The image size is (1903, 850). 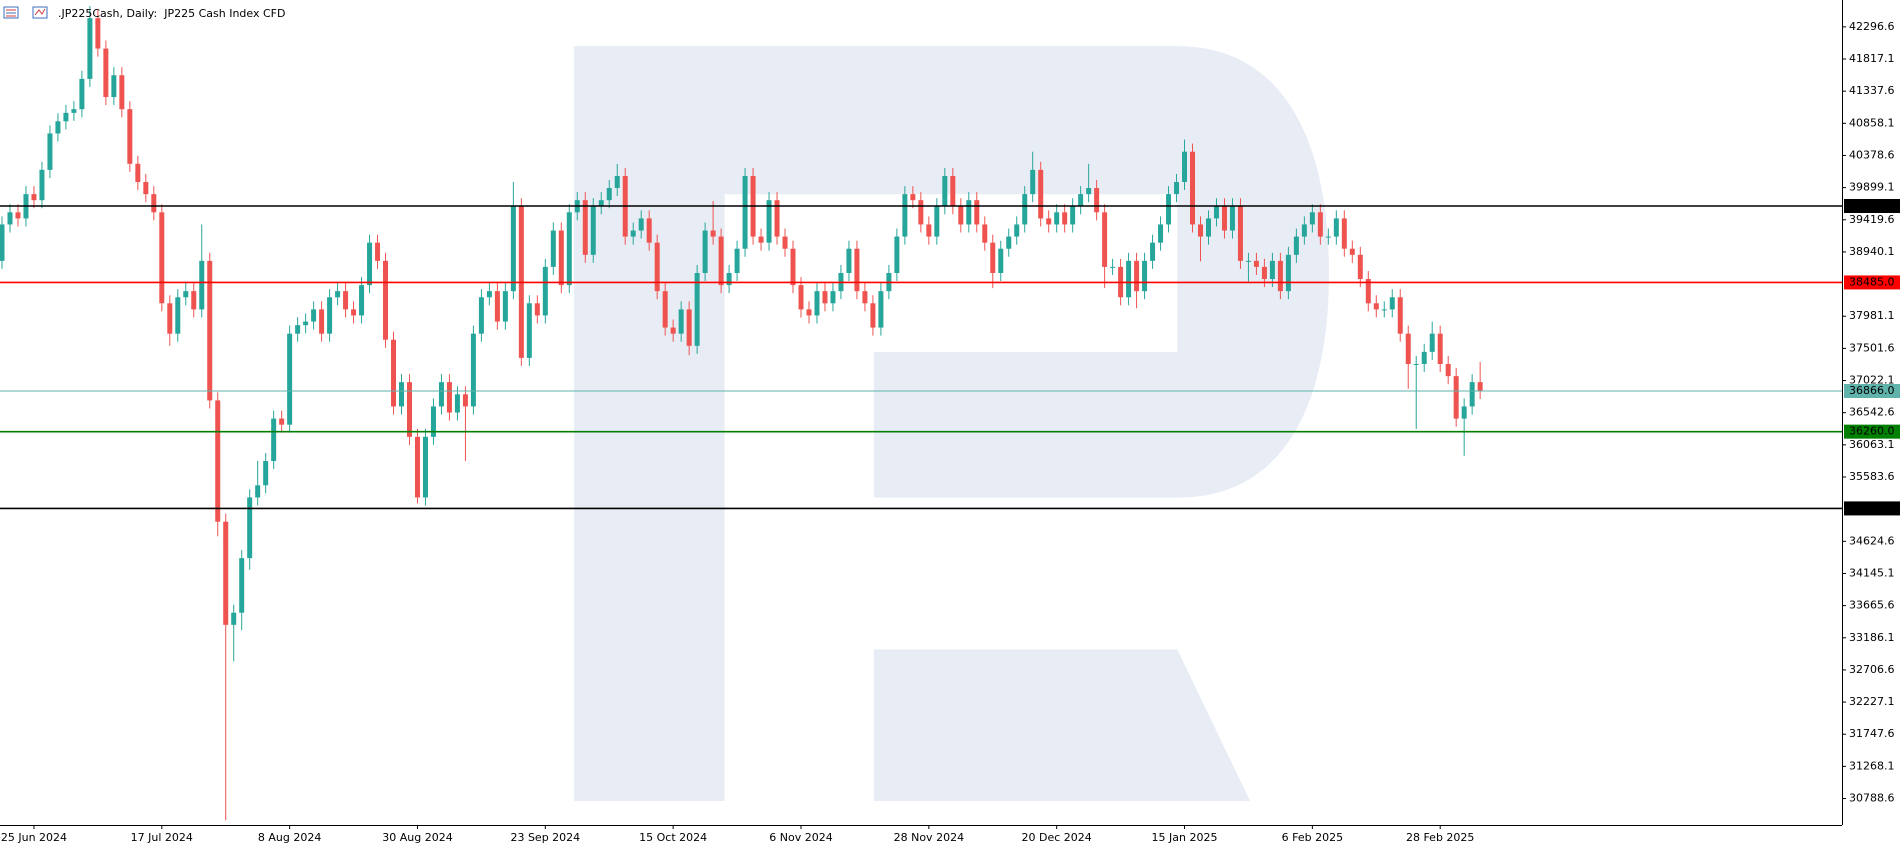 What do you see at coordinates (162, 837) in the screenshot?
I see `x-tick-label: 17 Jul 2024` at bounding box center [162, 837].